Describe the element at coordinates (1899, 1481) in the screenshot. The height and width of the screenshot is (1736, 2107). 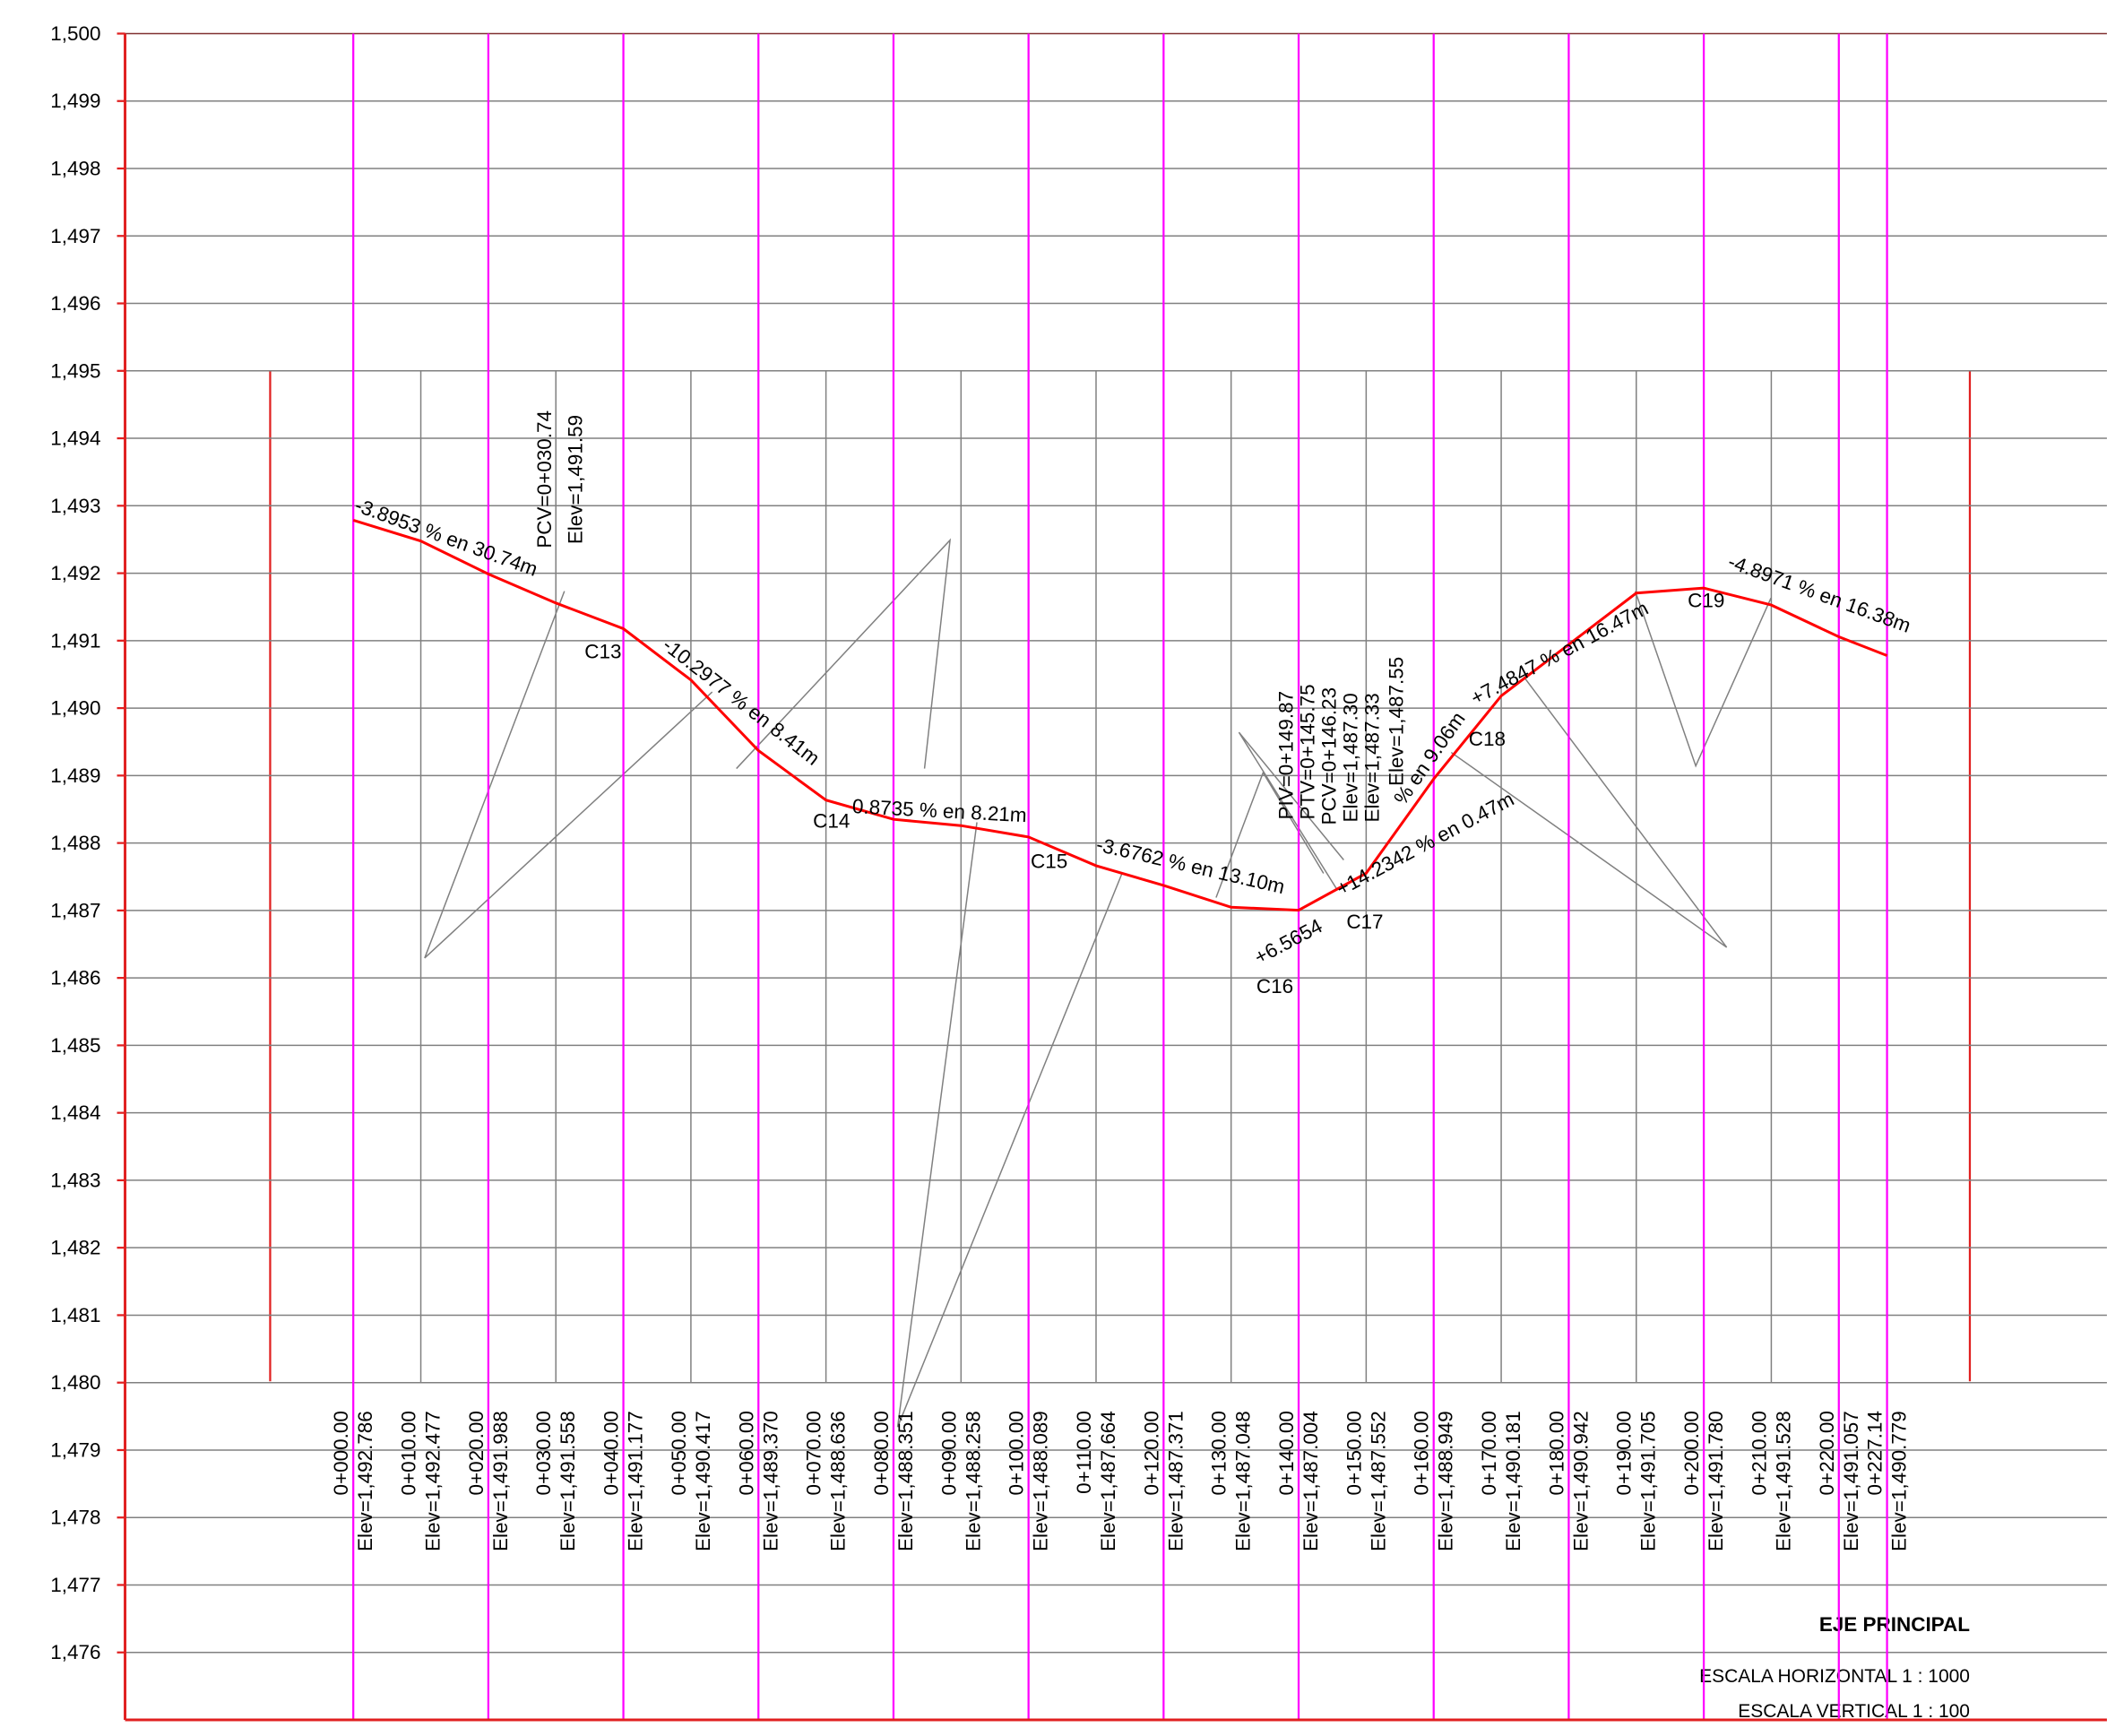
I see `elevation-label: Elev=1,490.779` at that location.